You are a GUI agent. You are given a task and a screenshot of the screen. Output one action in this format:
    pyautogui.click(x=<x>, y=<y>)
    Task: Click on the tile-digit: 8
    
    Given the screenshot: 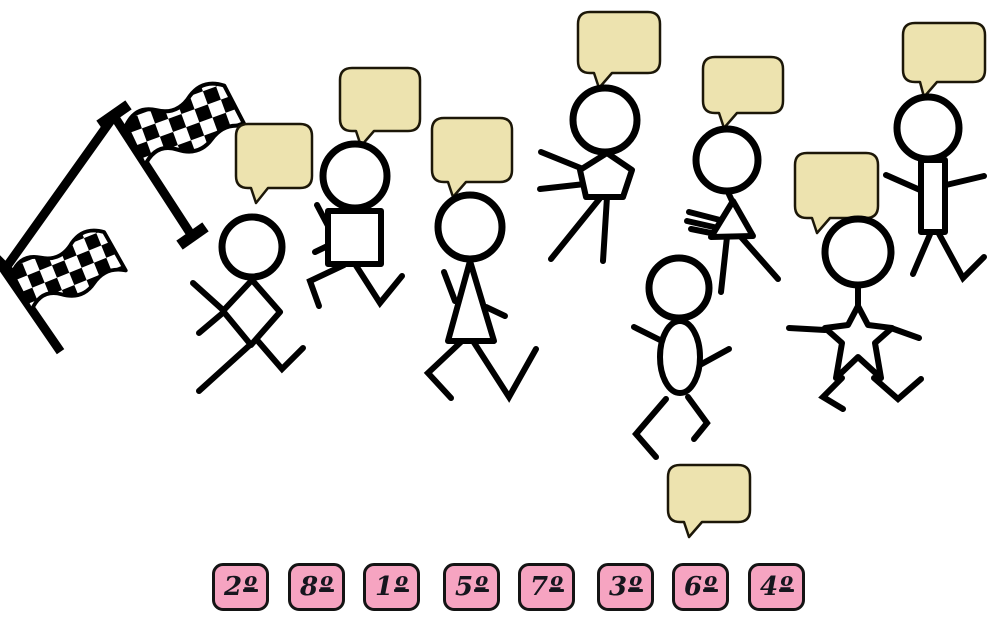 What is the action you would take?
    pyautogui.click(x=309, y=587)
    